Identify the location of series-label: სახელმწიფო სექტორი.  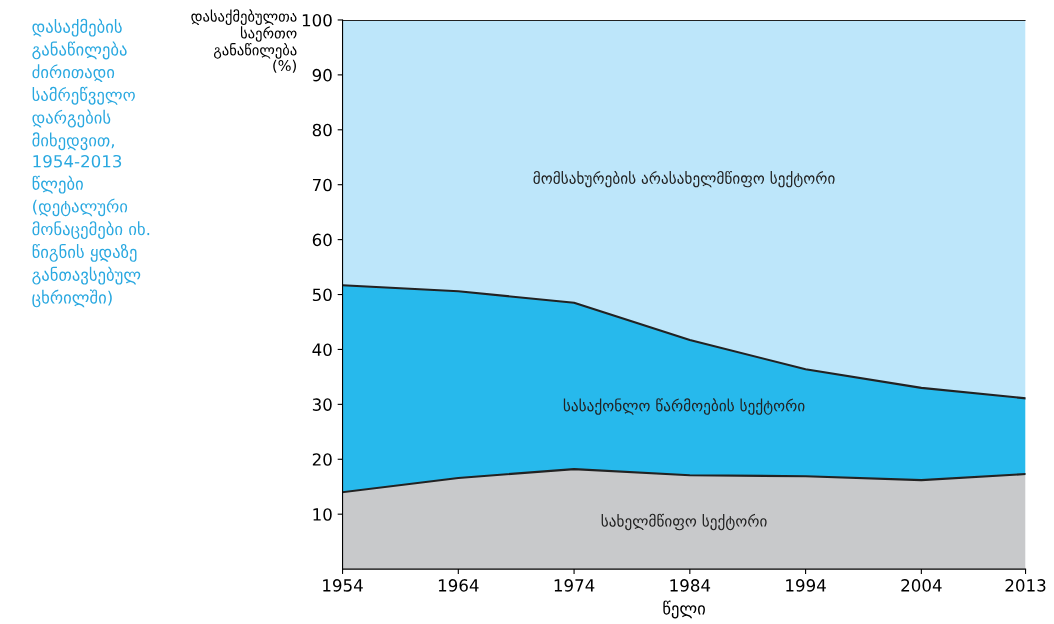
(684, 522).